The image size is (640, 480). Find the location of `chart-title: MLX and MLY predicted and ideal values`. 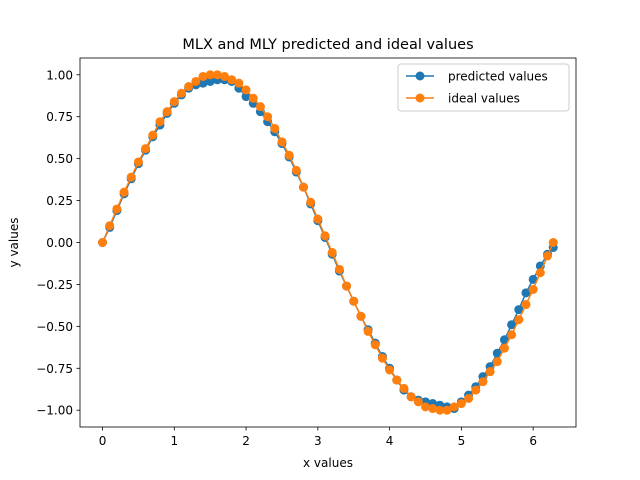

chart-title: MLX and MLY predicted and ideal values is located at coordinates (327, 45).